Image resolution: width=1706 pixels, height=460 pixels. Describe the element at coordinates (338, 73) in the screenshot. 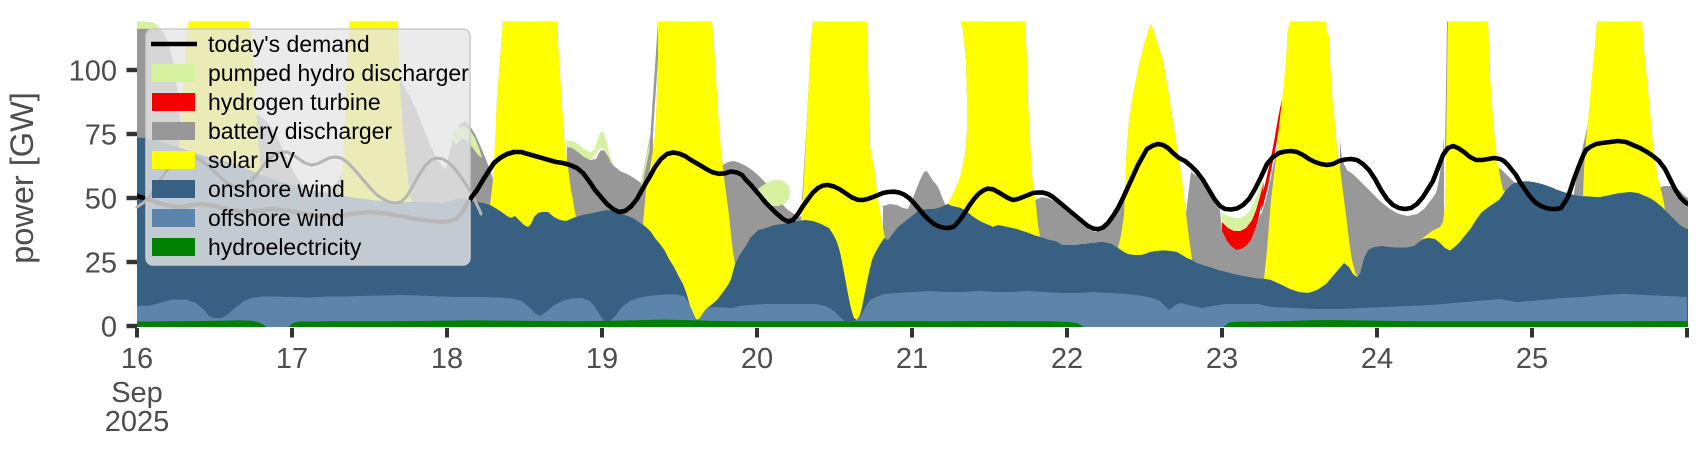

I see `svg-text: pumped hydro discharger` at that location.